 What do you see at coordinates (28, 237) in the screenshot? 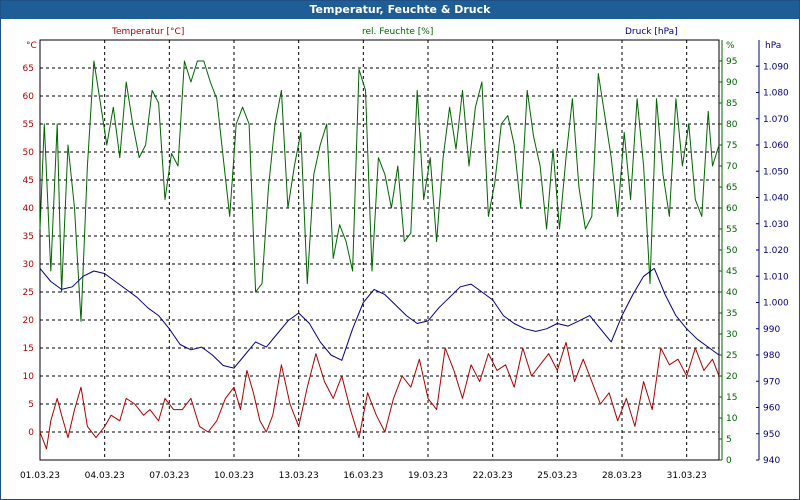
I see `temperature-tick-label: 35` at bounding box center [28, 237].